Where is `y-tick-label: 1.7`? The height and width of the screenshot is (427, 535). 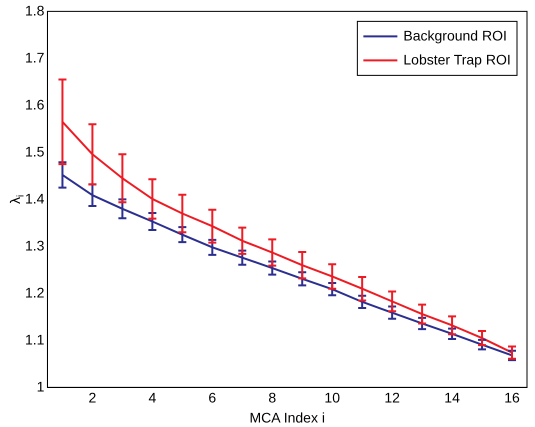
y-tick-label: 1.7 is located at coordinates (34, 57).